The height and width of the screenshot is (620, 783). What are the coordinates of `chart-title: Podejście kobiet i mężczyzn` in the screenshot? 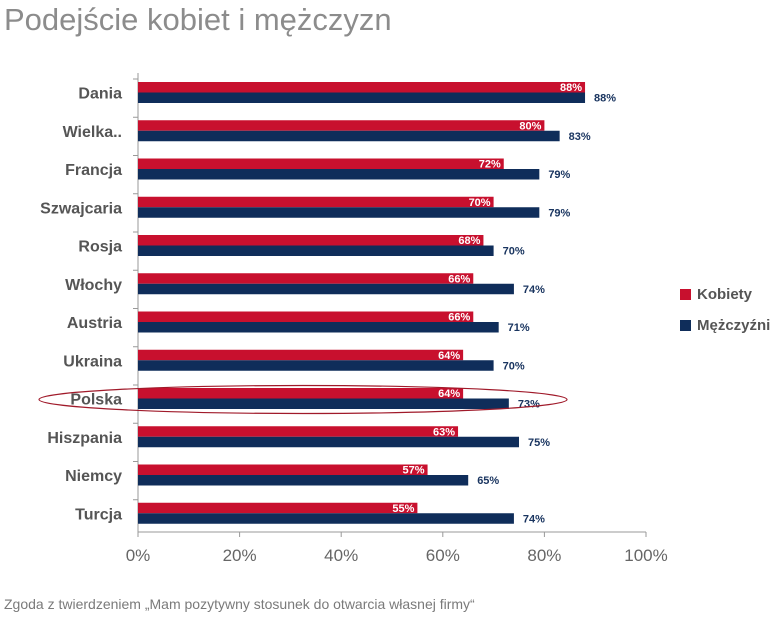 It's located at (198, 19).